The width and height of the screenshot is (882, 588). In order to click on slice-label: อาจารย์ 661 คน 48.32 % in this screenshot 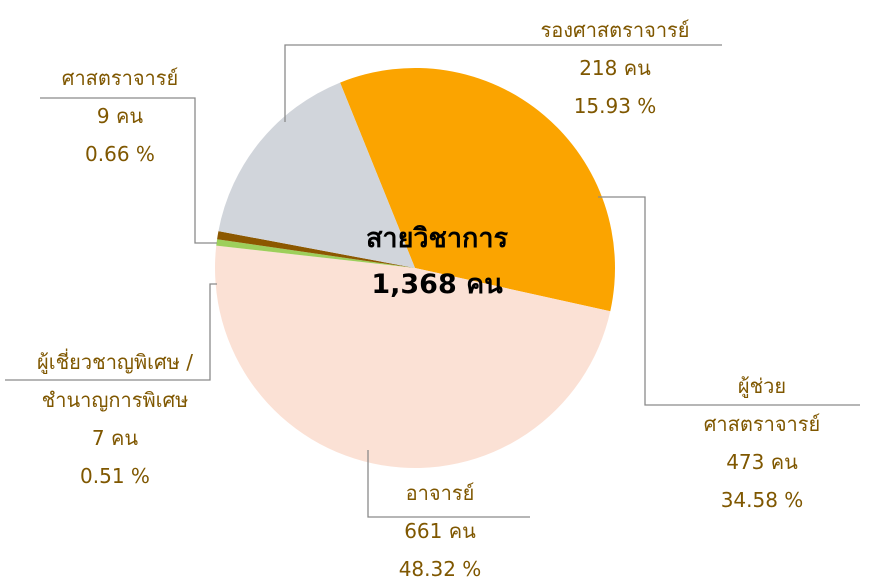, I will do `click(440, 531)`.